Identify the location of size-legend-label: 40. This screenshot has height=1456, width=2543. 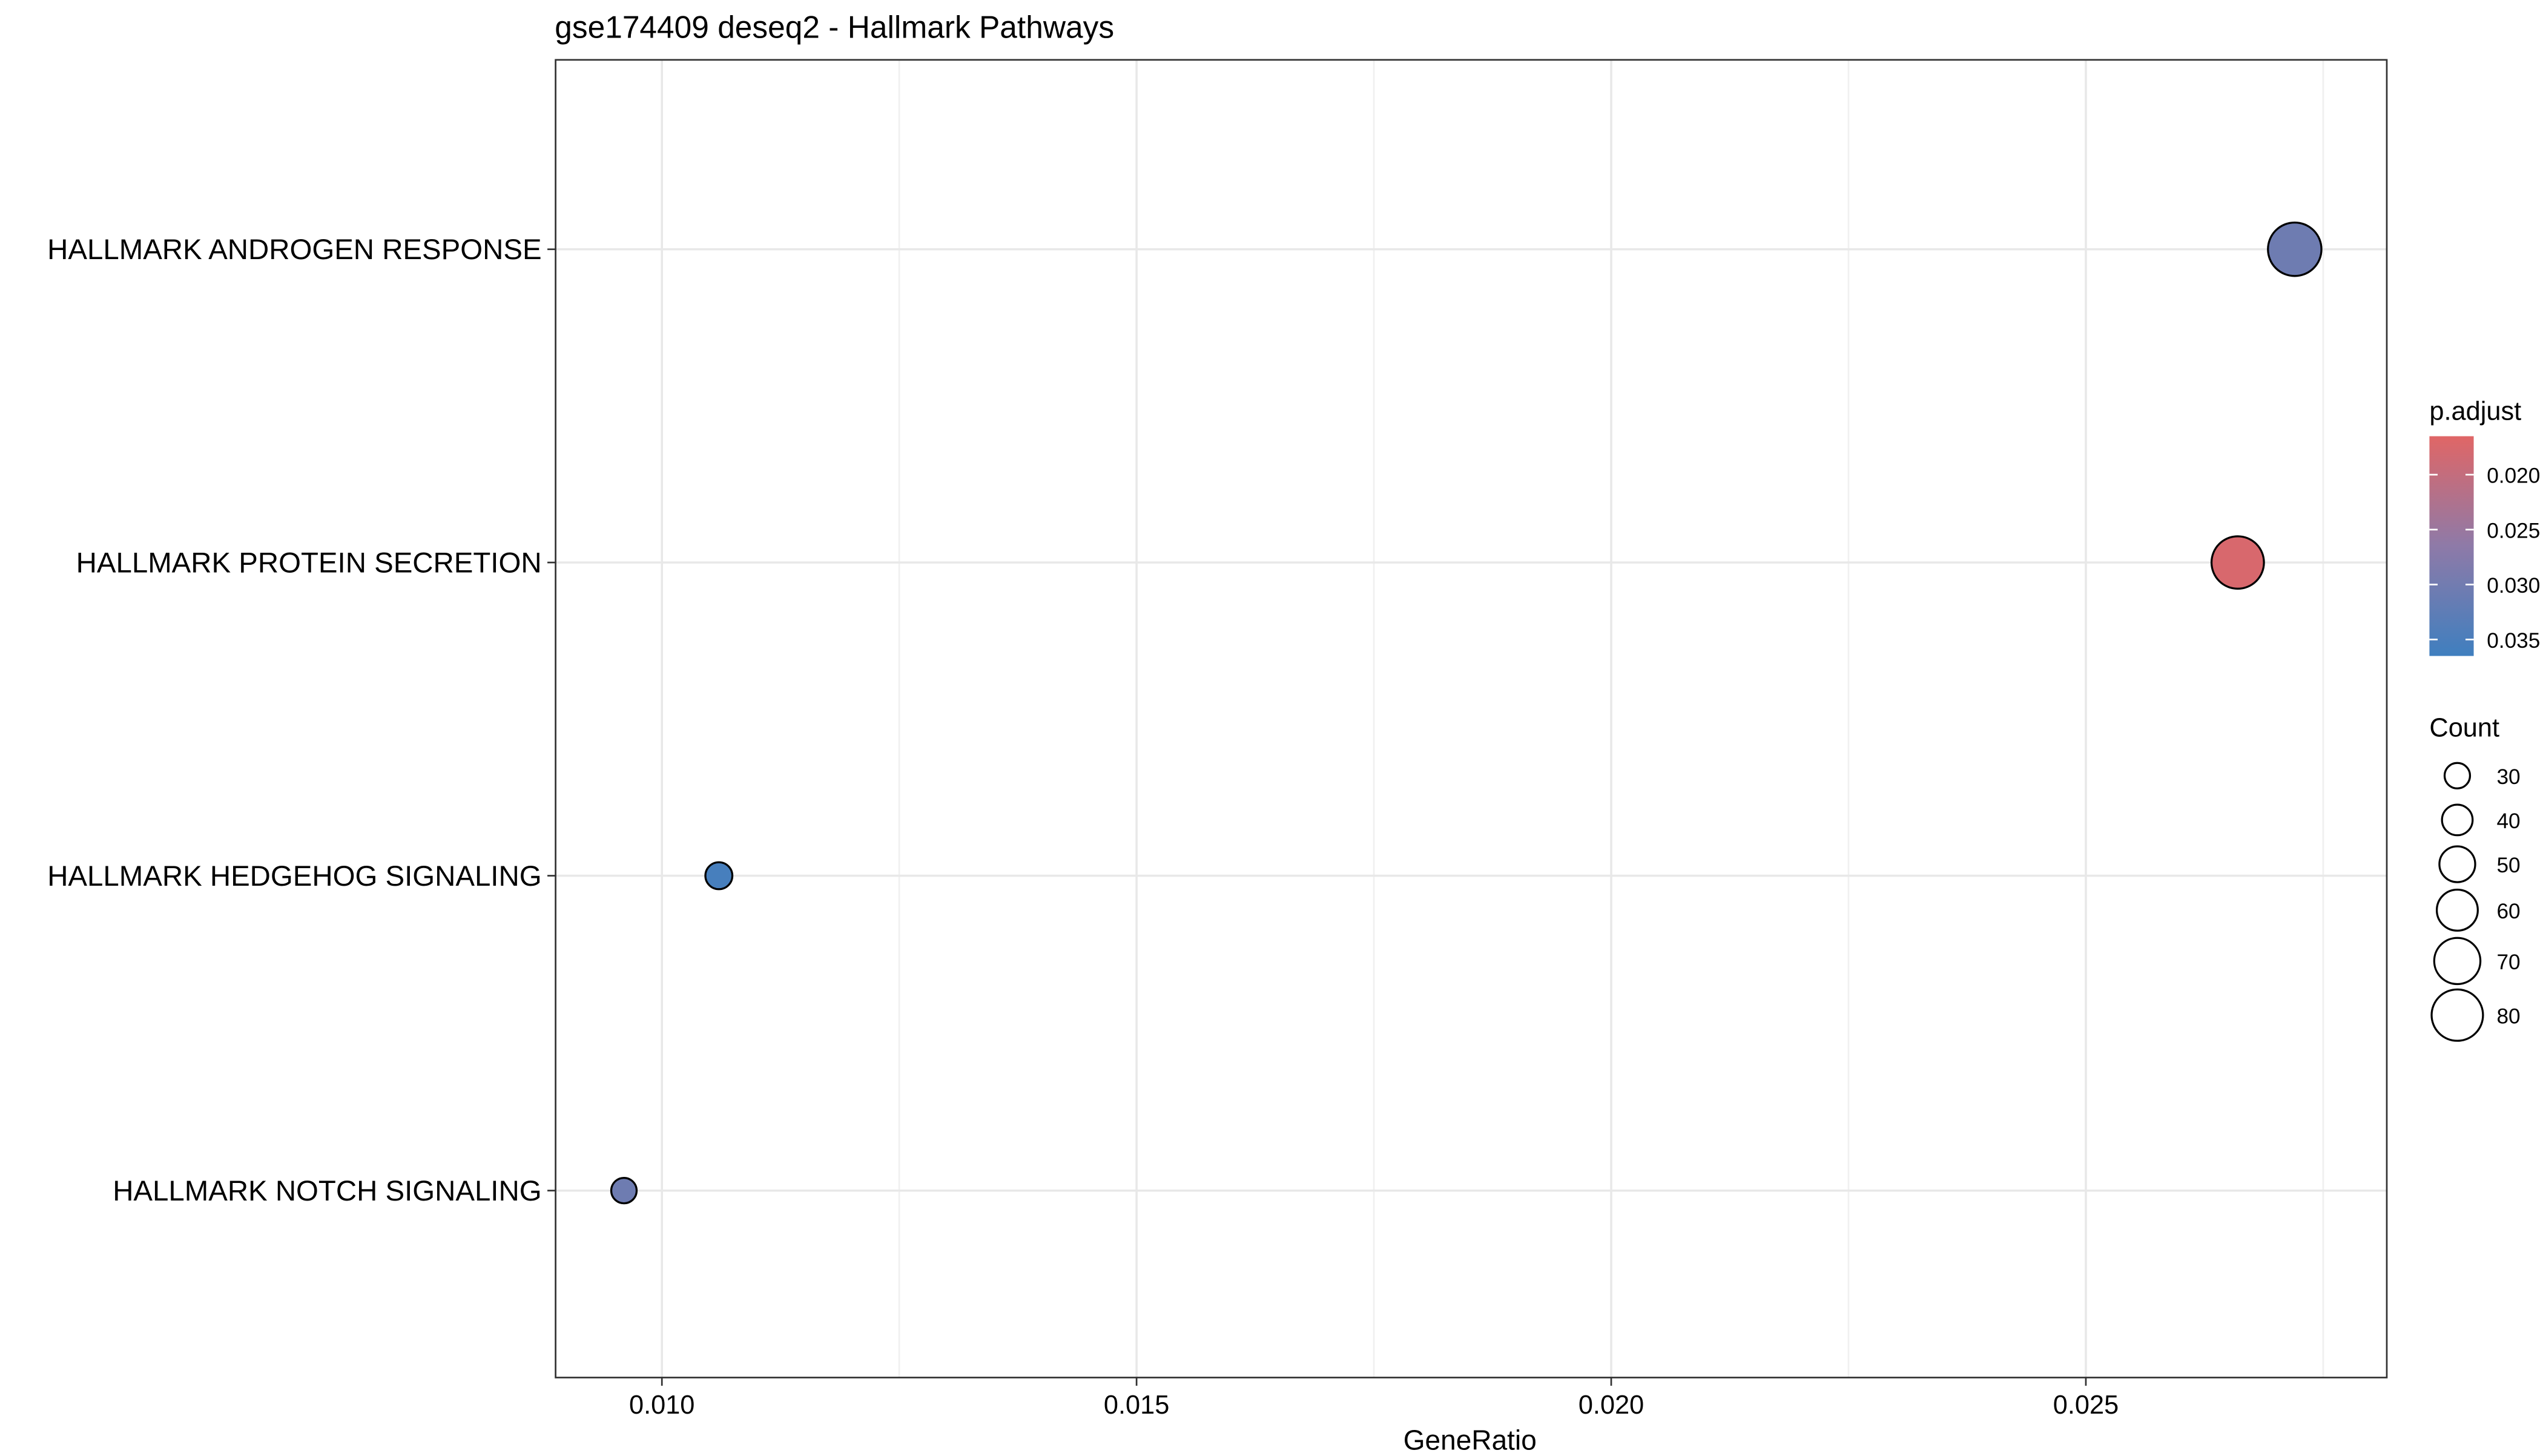
(2508, 821).